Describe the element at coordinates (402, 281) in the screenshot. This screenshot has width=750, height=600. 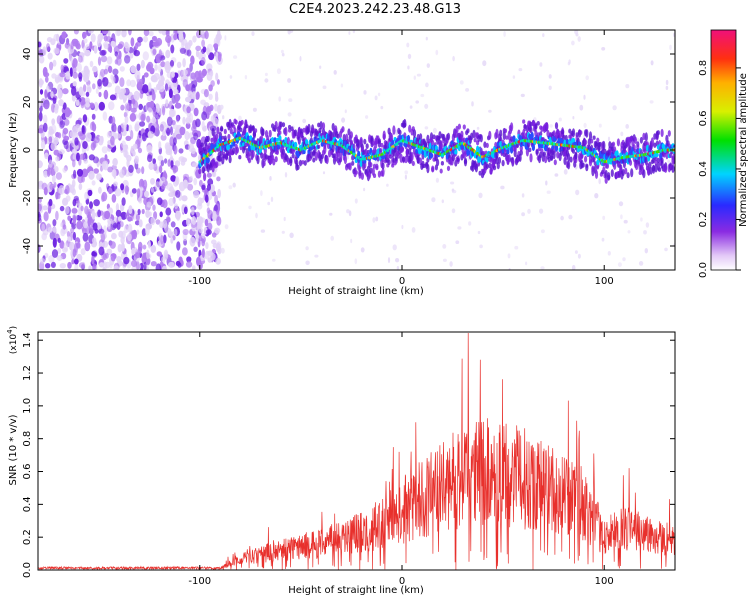
I see `spectrogram-x-tick-label: 0` at that location.